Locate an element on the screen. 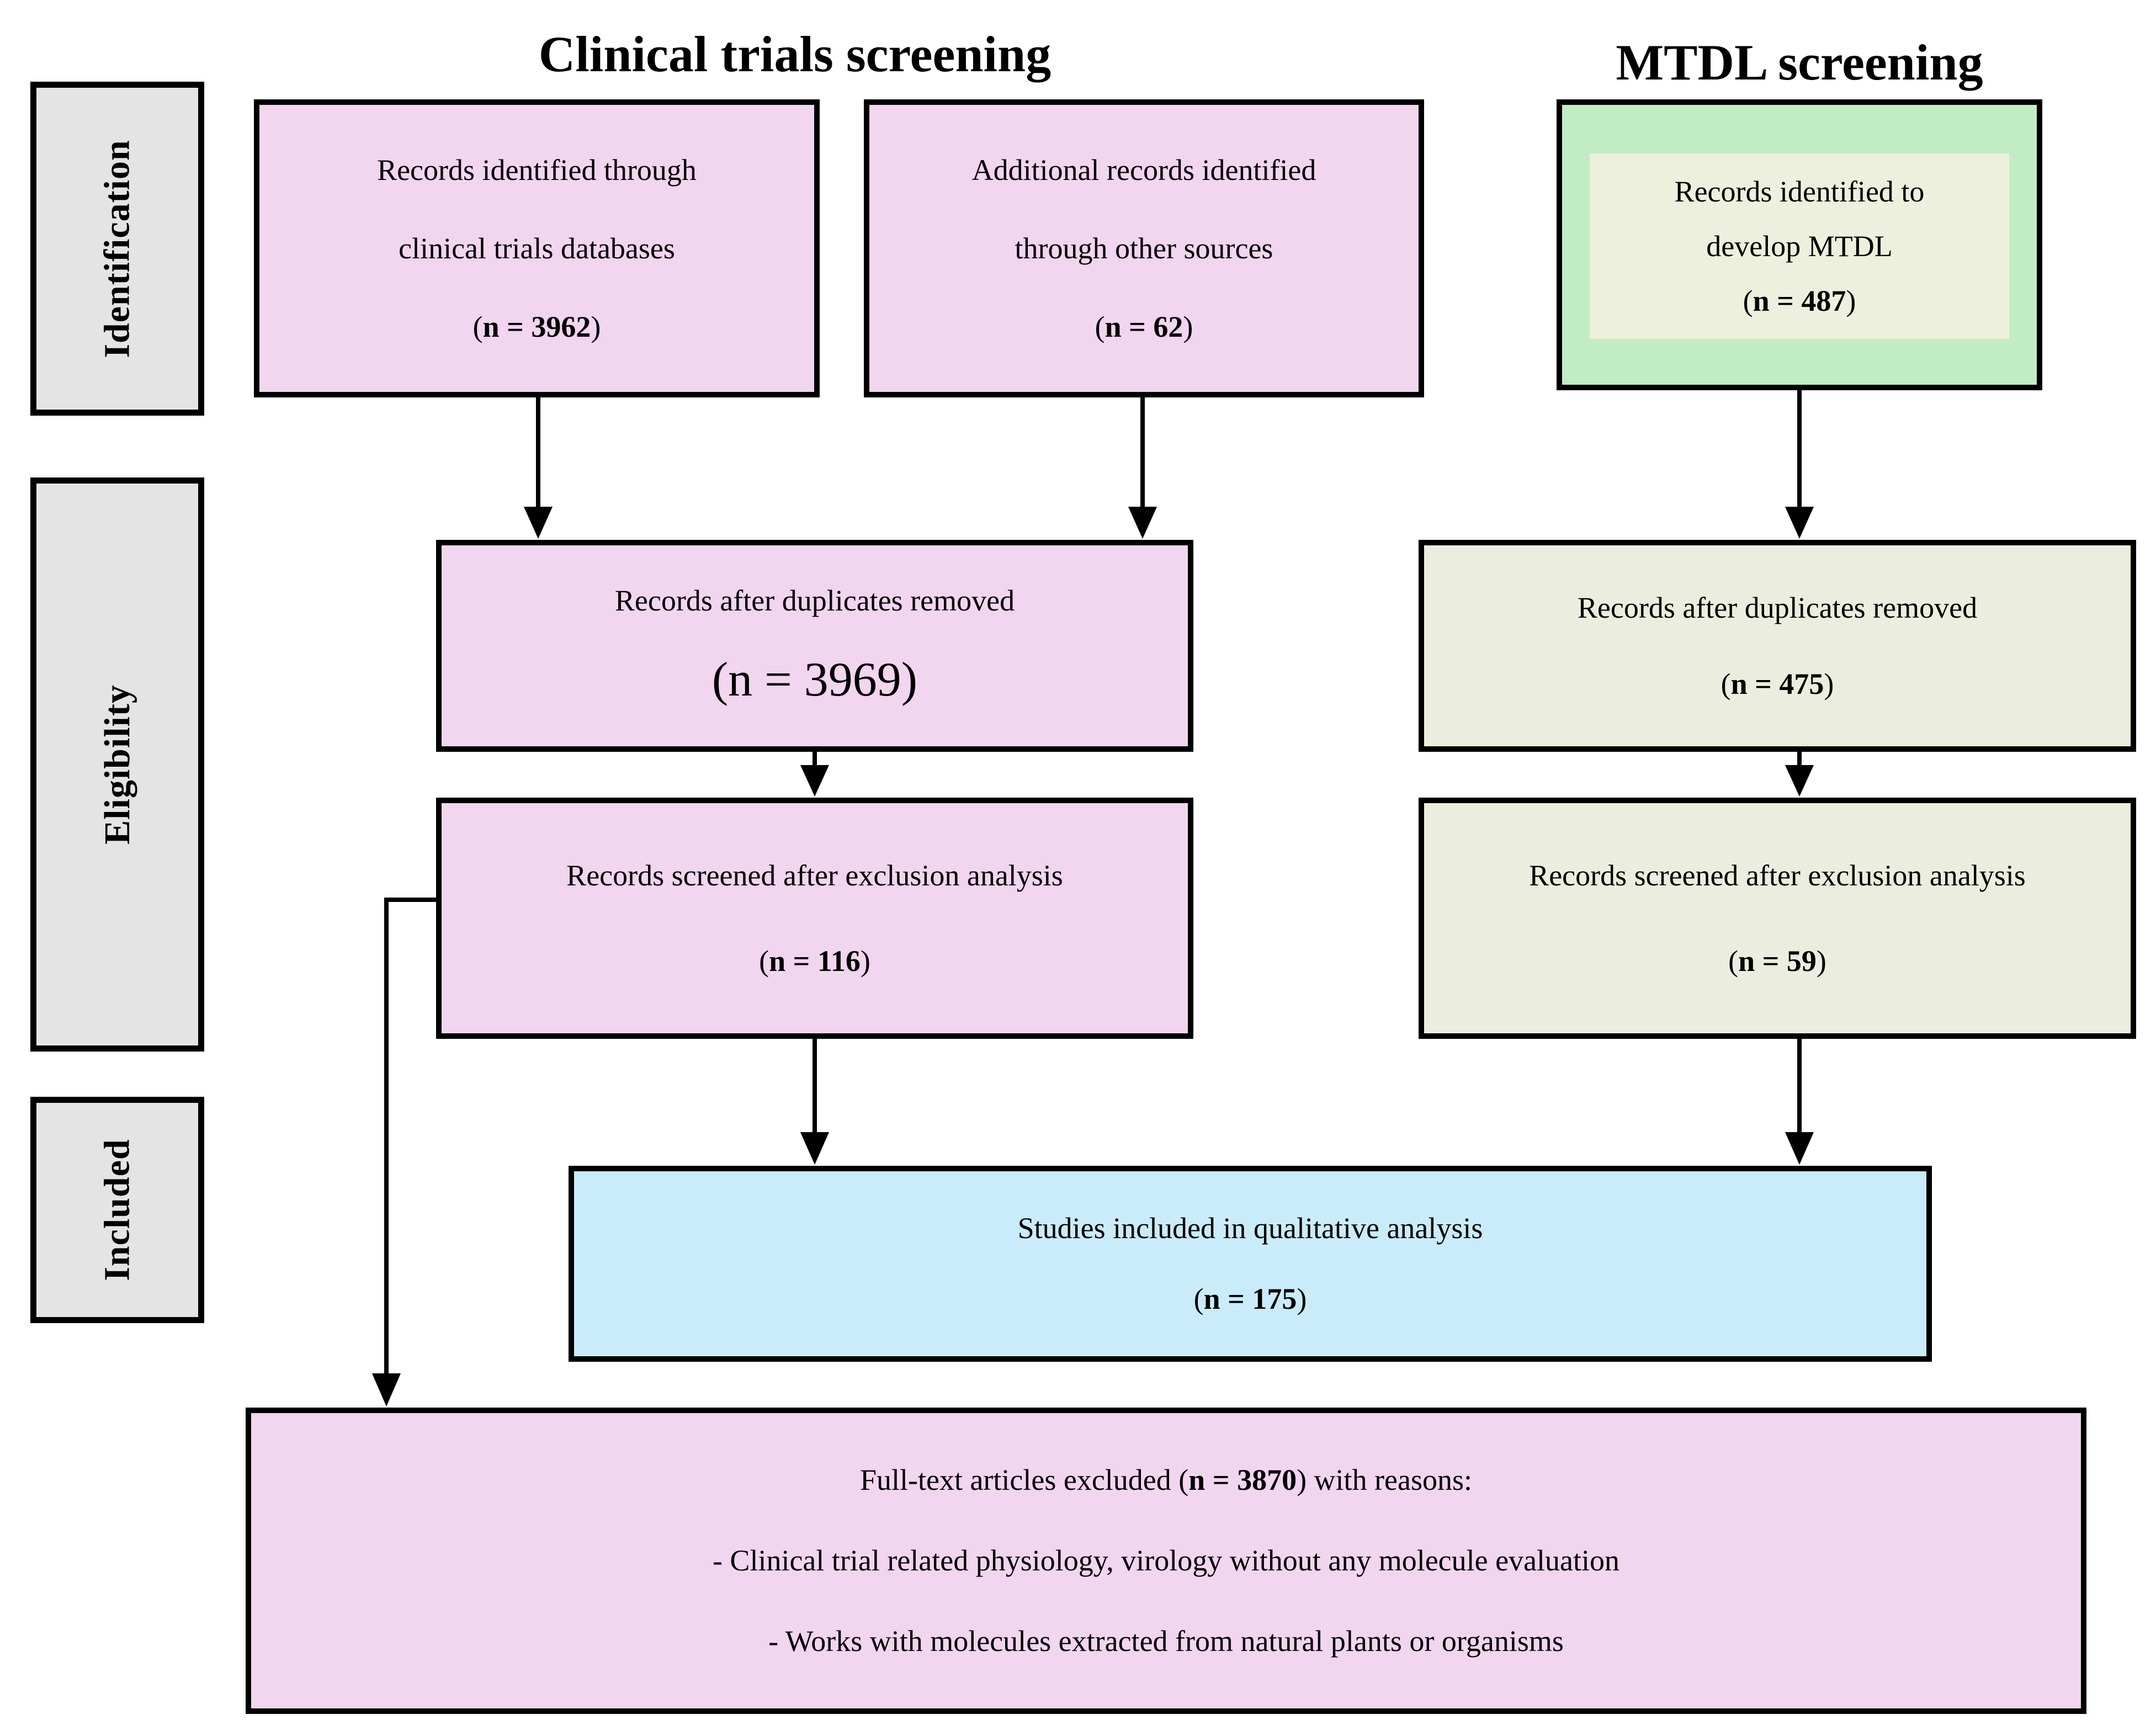  mtdl-screening-title: MTDL screening is located at coordinates (1799, 62).